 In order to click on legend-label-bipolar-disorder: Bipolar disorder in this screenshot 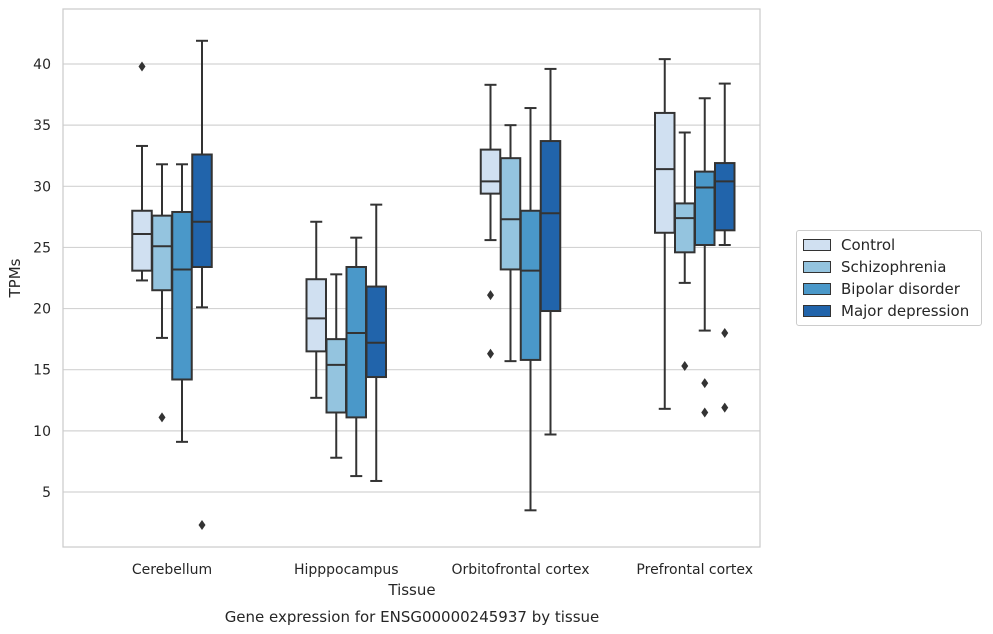, I will do `click(900, 289)`.